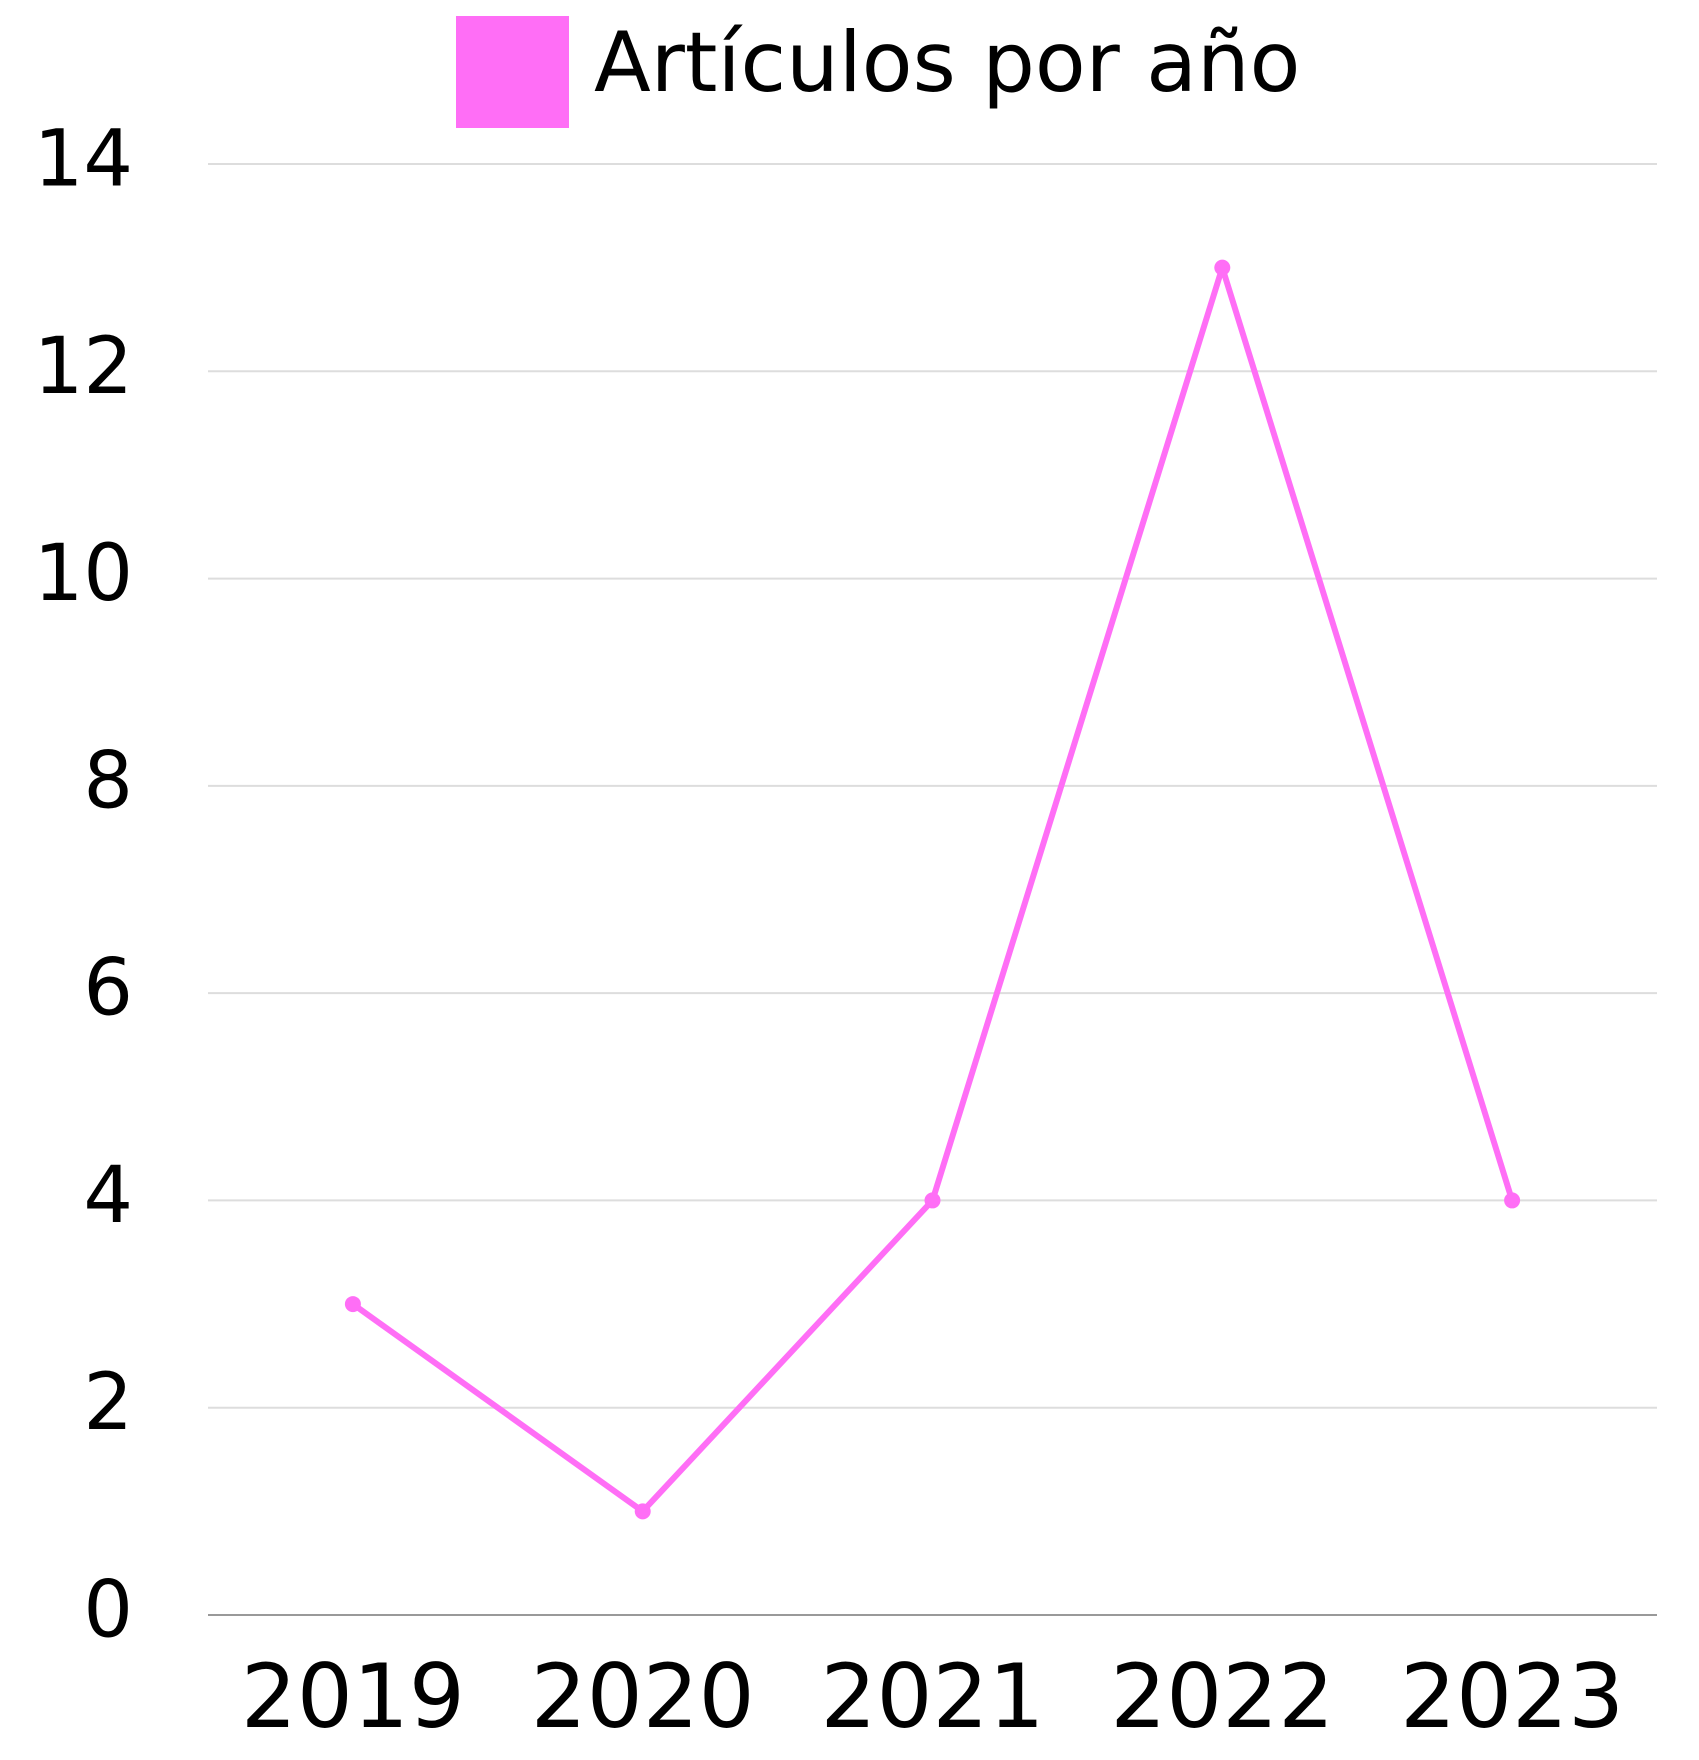  Describe the element at coordinates (947, 62) in the screenshot. I see `legend-label: Artículos por año` at that location.